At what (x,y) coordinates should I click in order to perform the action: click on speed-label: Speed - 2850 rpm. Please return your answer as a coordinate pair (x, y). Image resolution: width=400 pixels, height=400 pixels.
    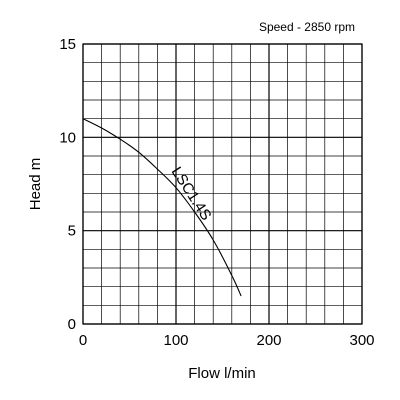
    Looking at the image, I should click on (307, 27).